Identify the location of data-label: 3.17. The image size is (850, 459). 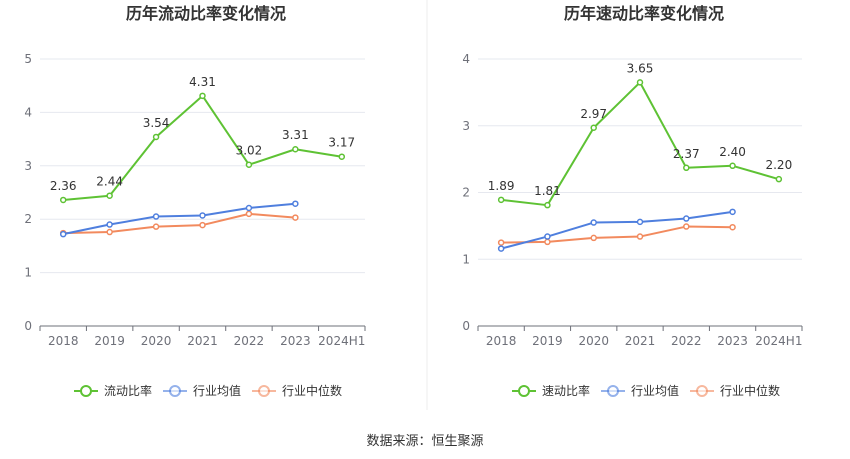
(341, 143).